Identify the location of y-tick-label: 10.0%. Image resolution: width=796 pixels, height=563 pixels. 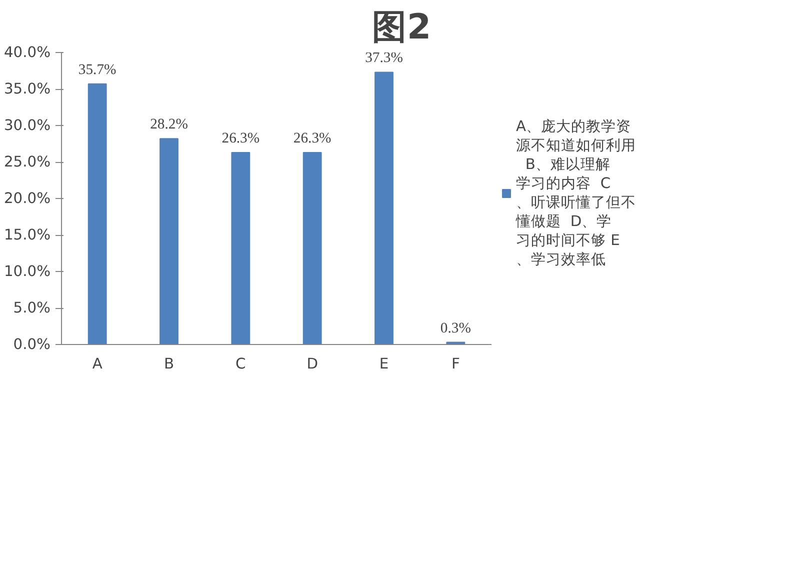
(27, 271).